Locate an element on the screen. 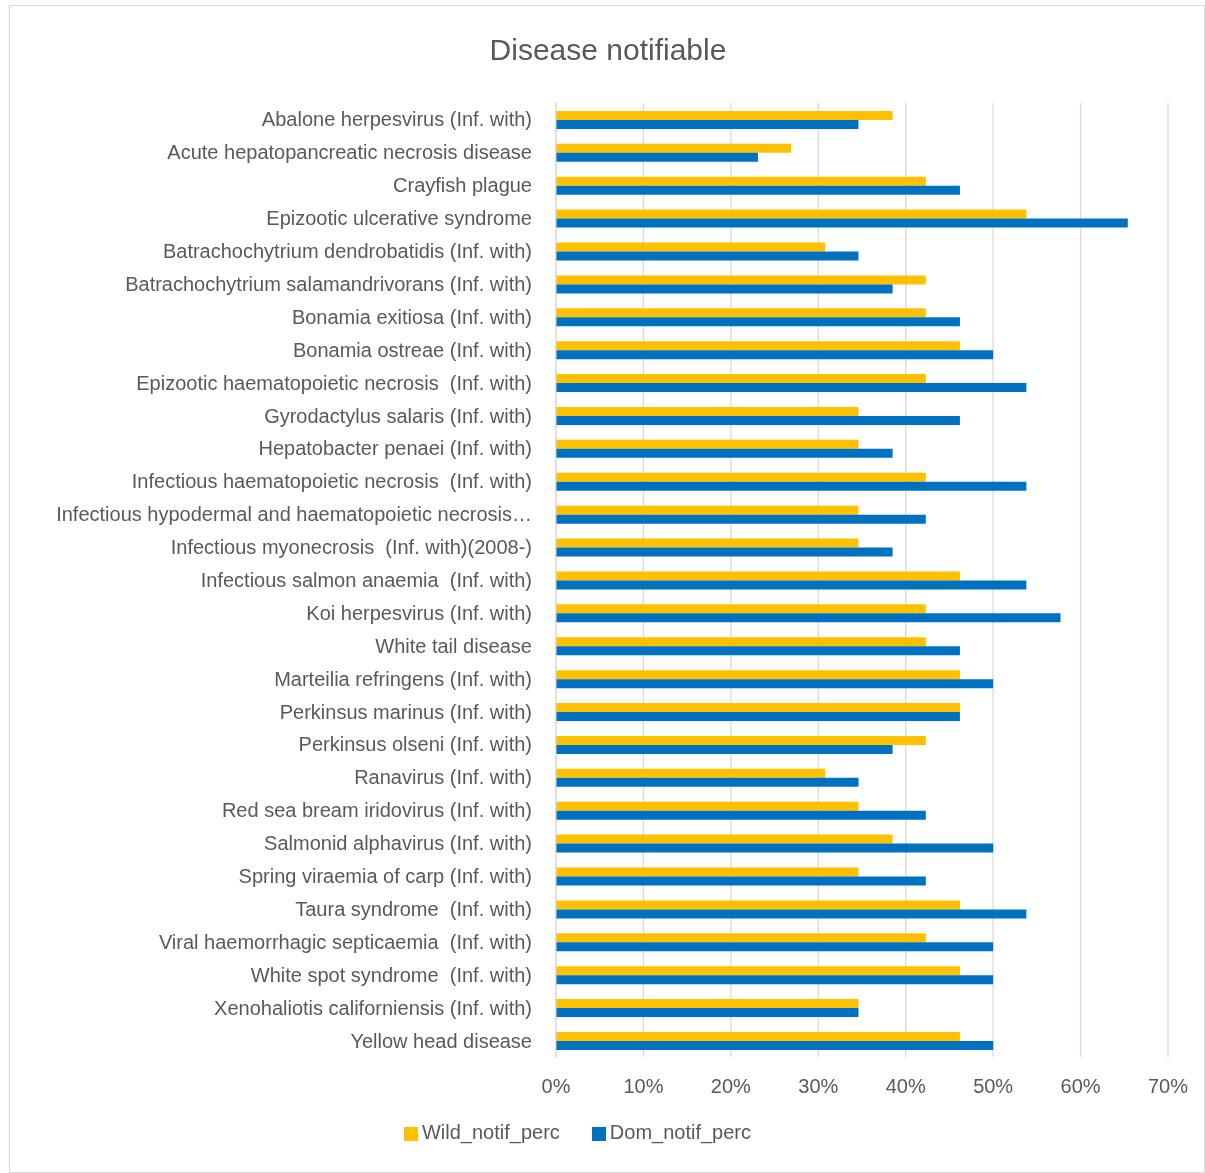 The image size is (1205, 1173). y-tick-label: Taura syndrome (Inf. with) is located at coordinates (413, 908).